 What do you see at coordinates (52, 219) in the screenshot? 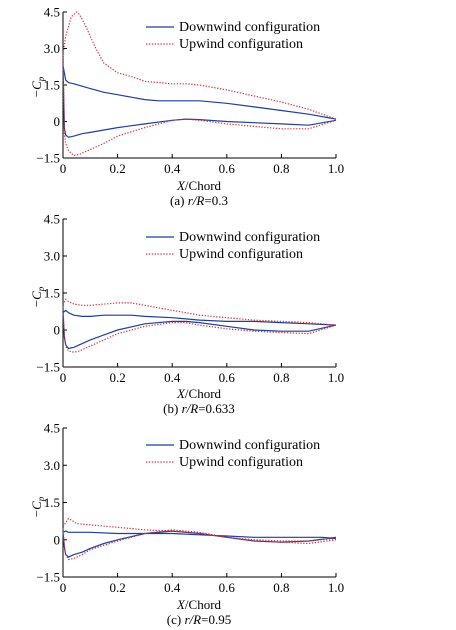
I see `panel-b-ytick-label: 4.5` at bounding box center [52, 219].